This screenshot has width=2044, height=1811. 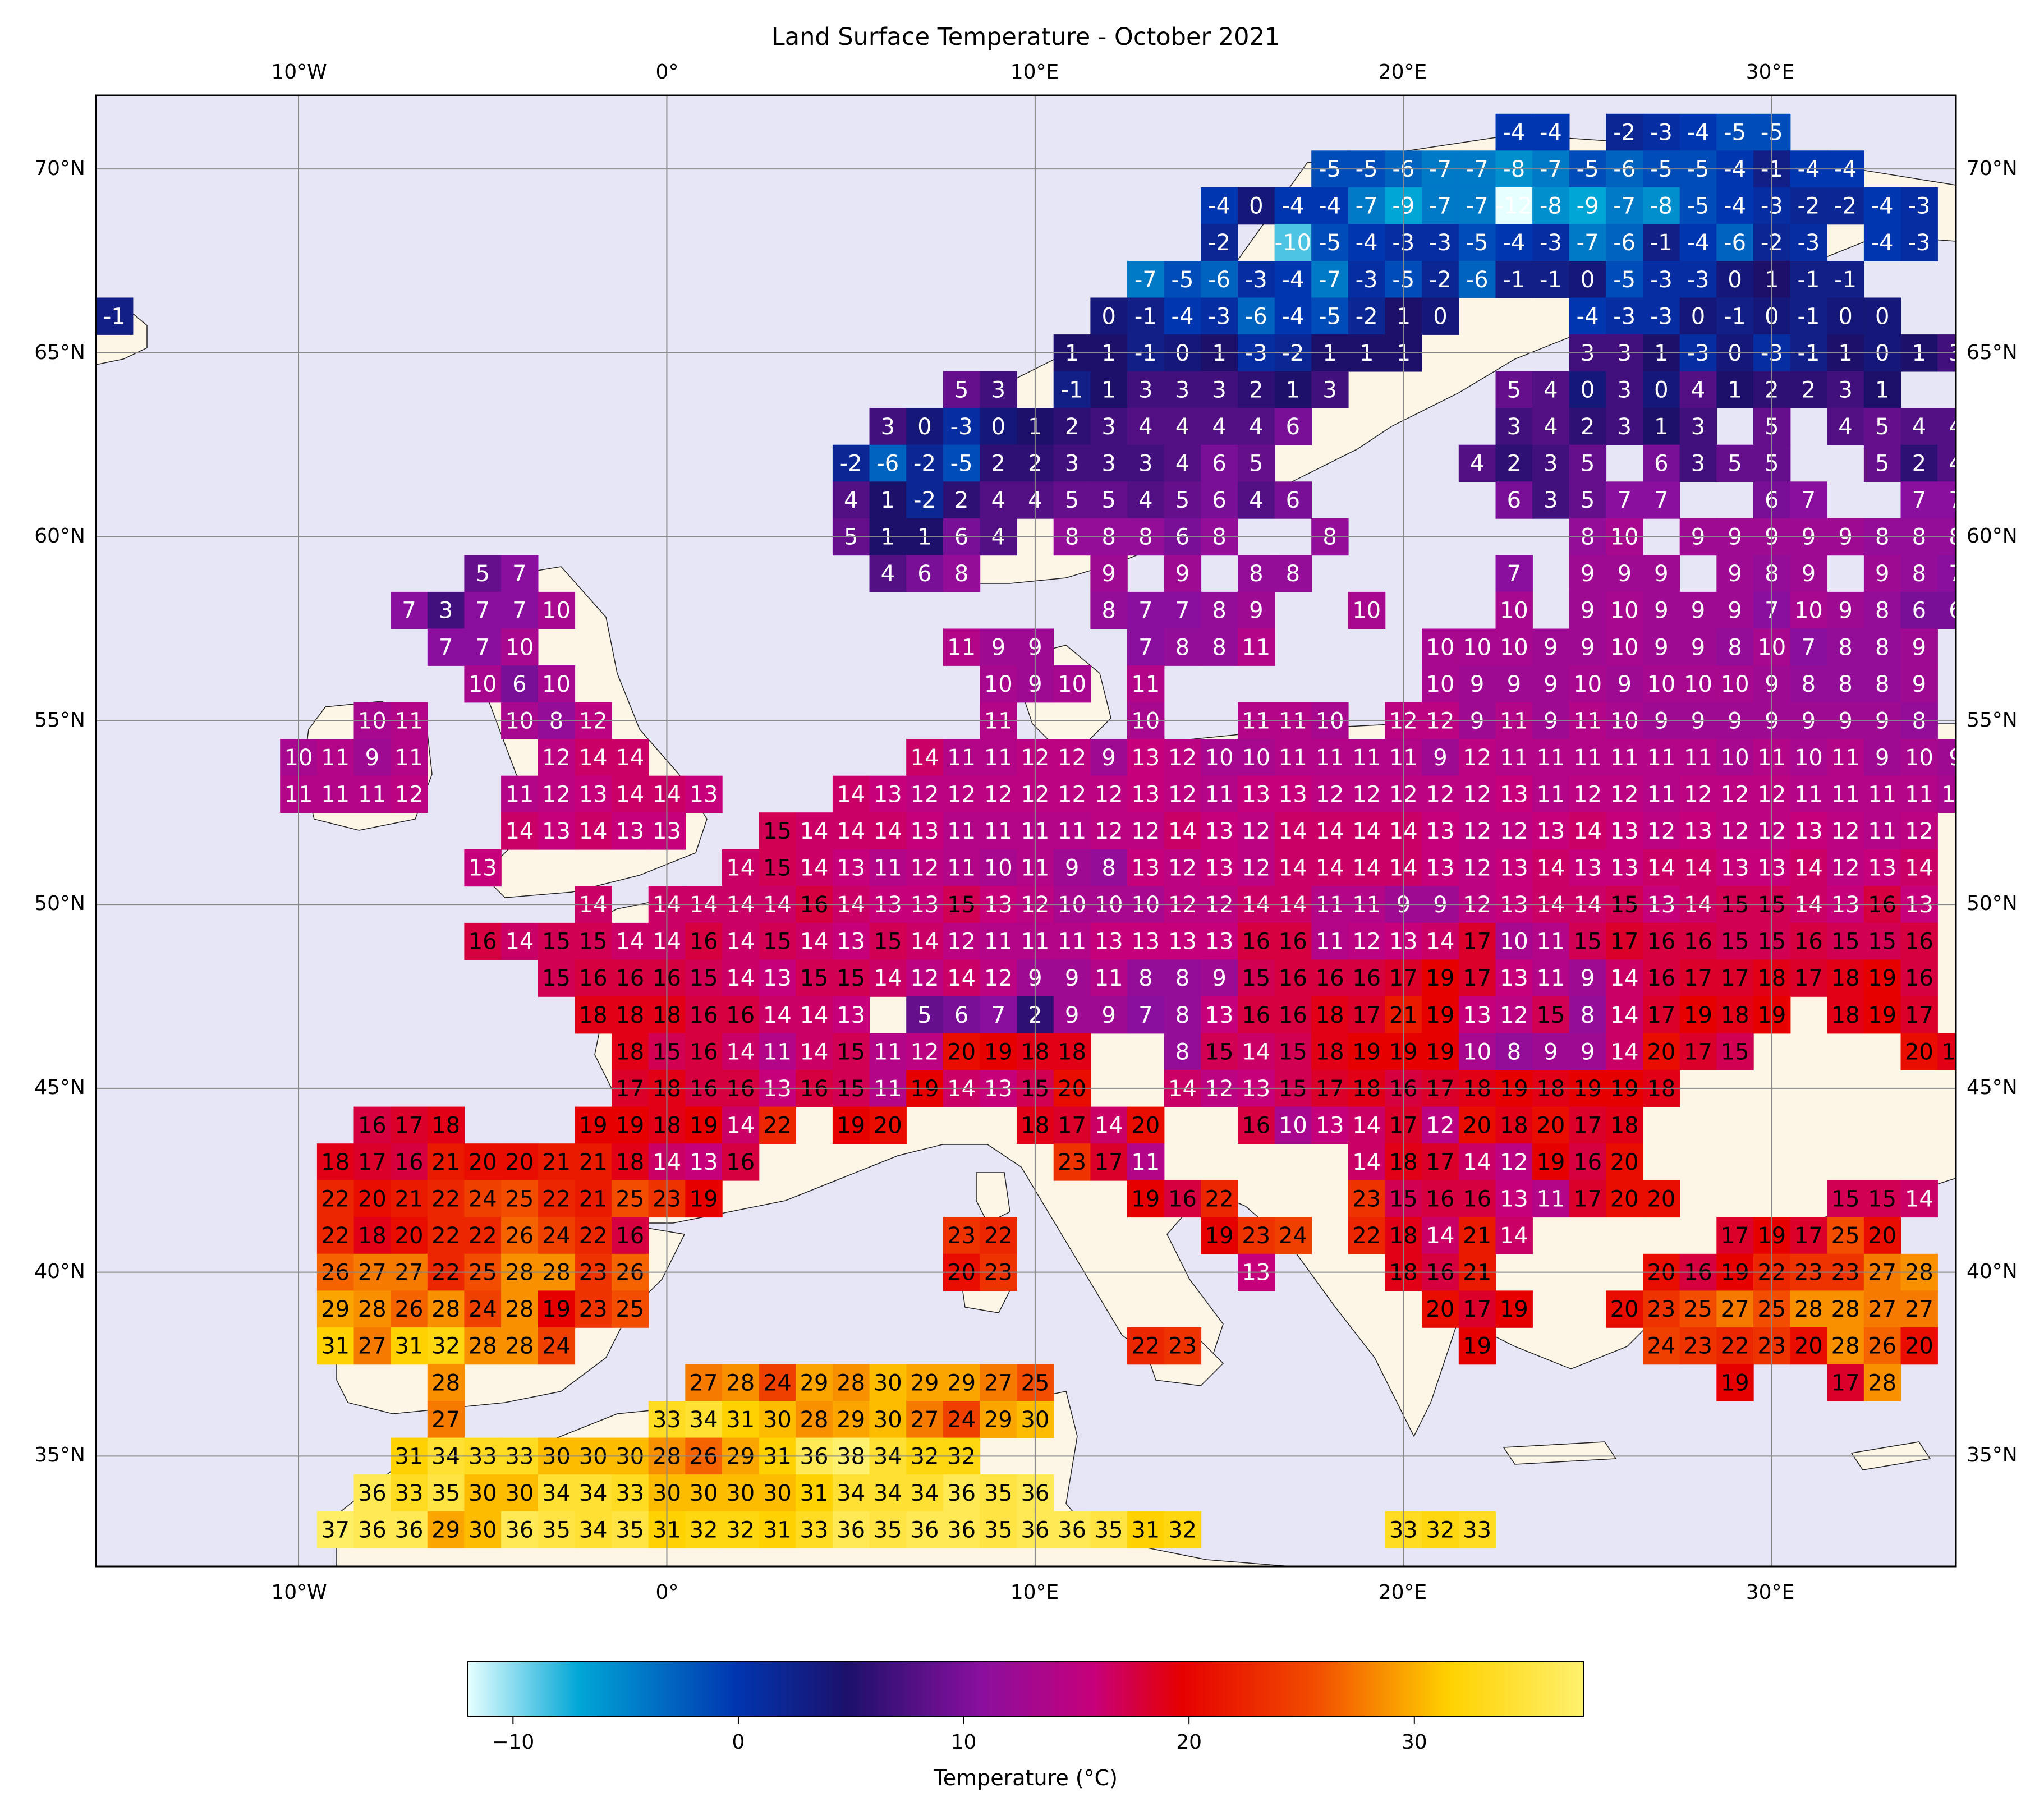 I want to click on temperature-value-label: 6, so click(x=1919, y=611).